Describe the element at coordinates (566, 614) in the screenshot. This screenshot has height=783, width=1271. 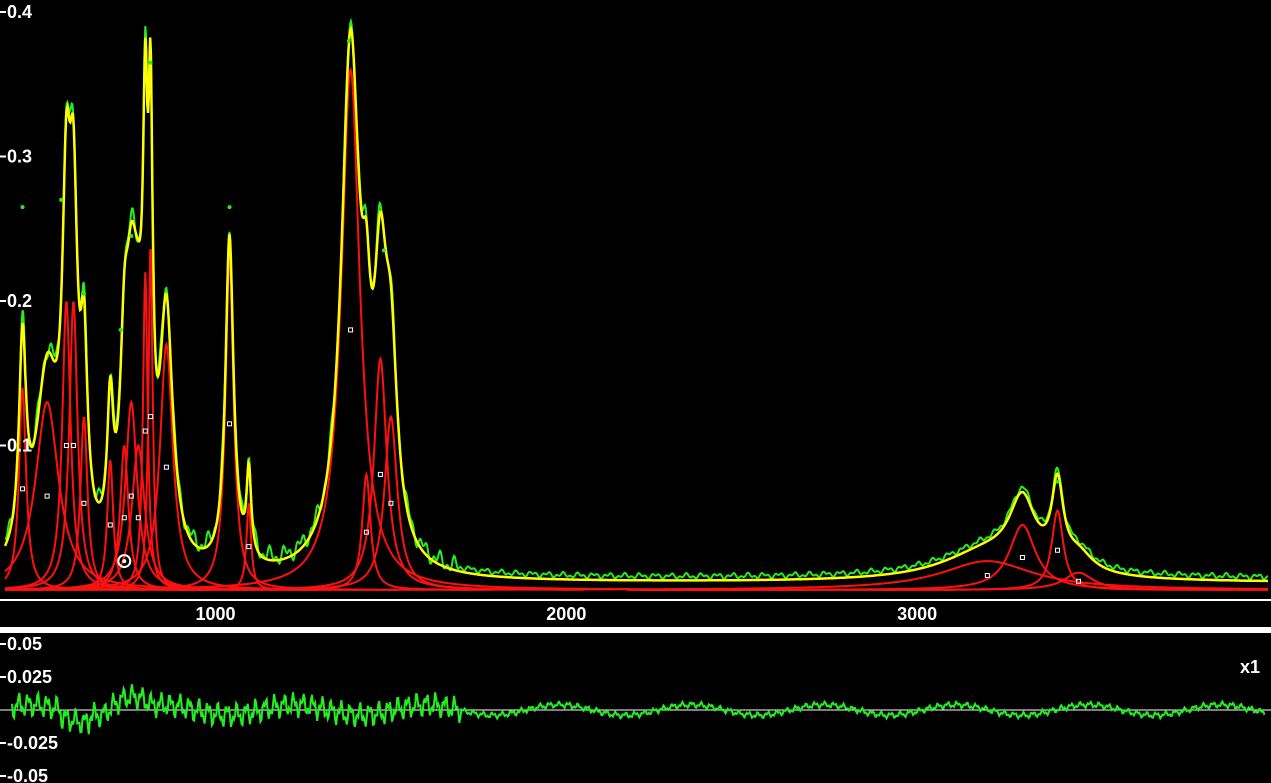
I see `x-tick-label: 2000` at that location.